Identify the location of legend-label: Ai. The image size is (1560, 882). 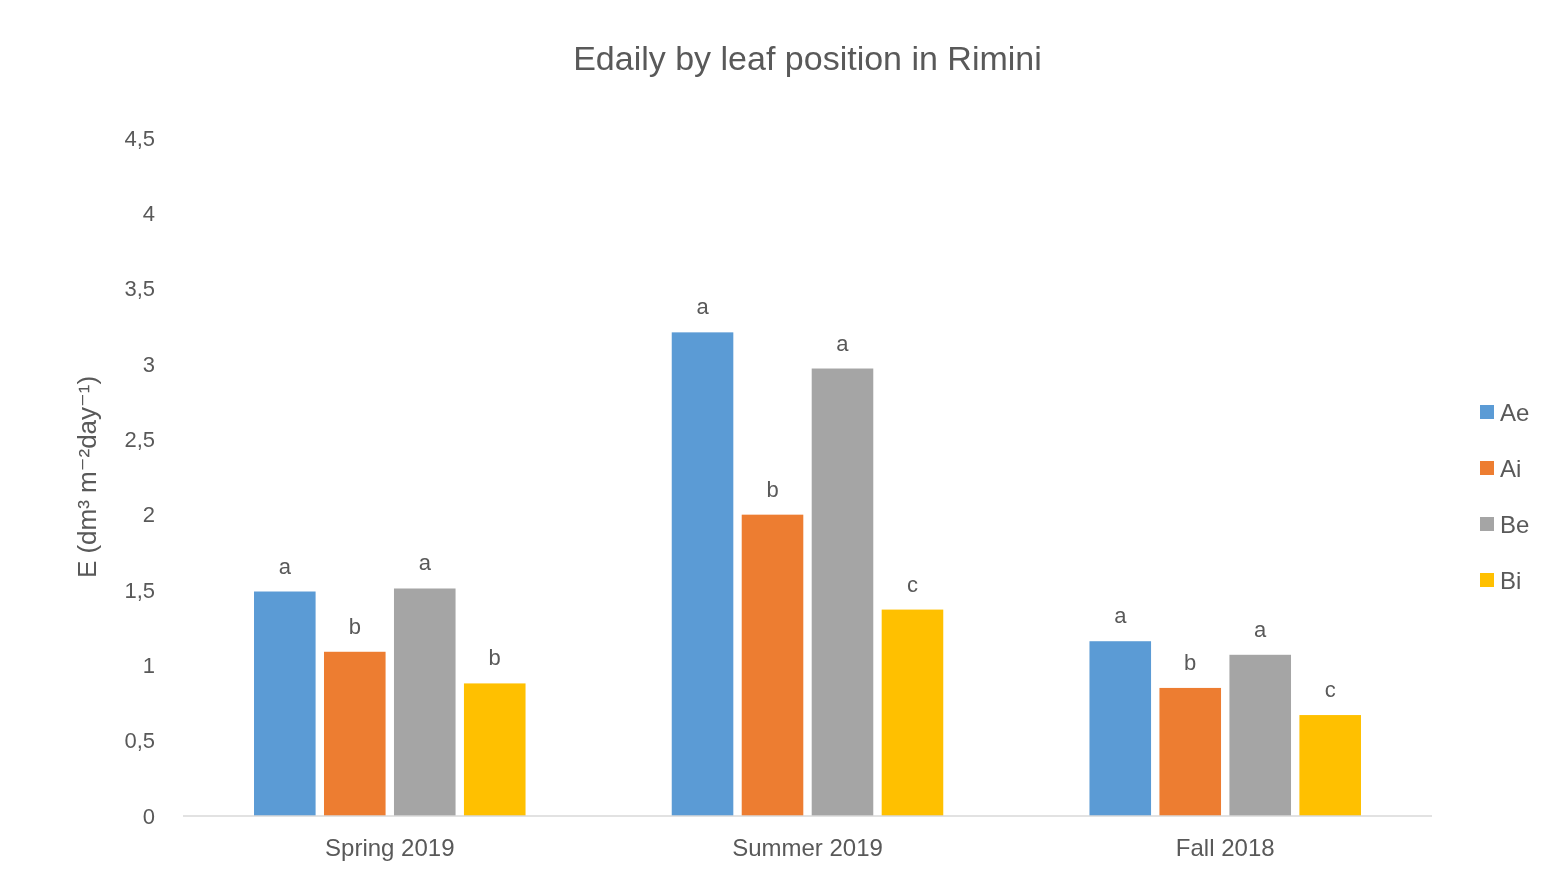
(1511, 469).